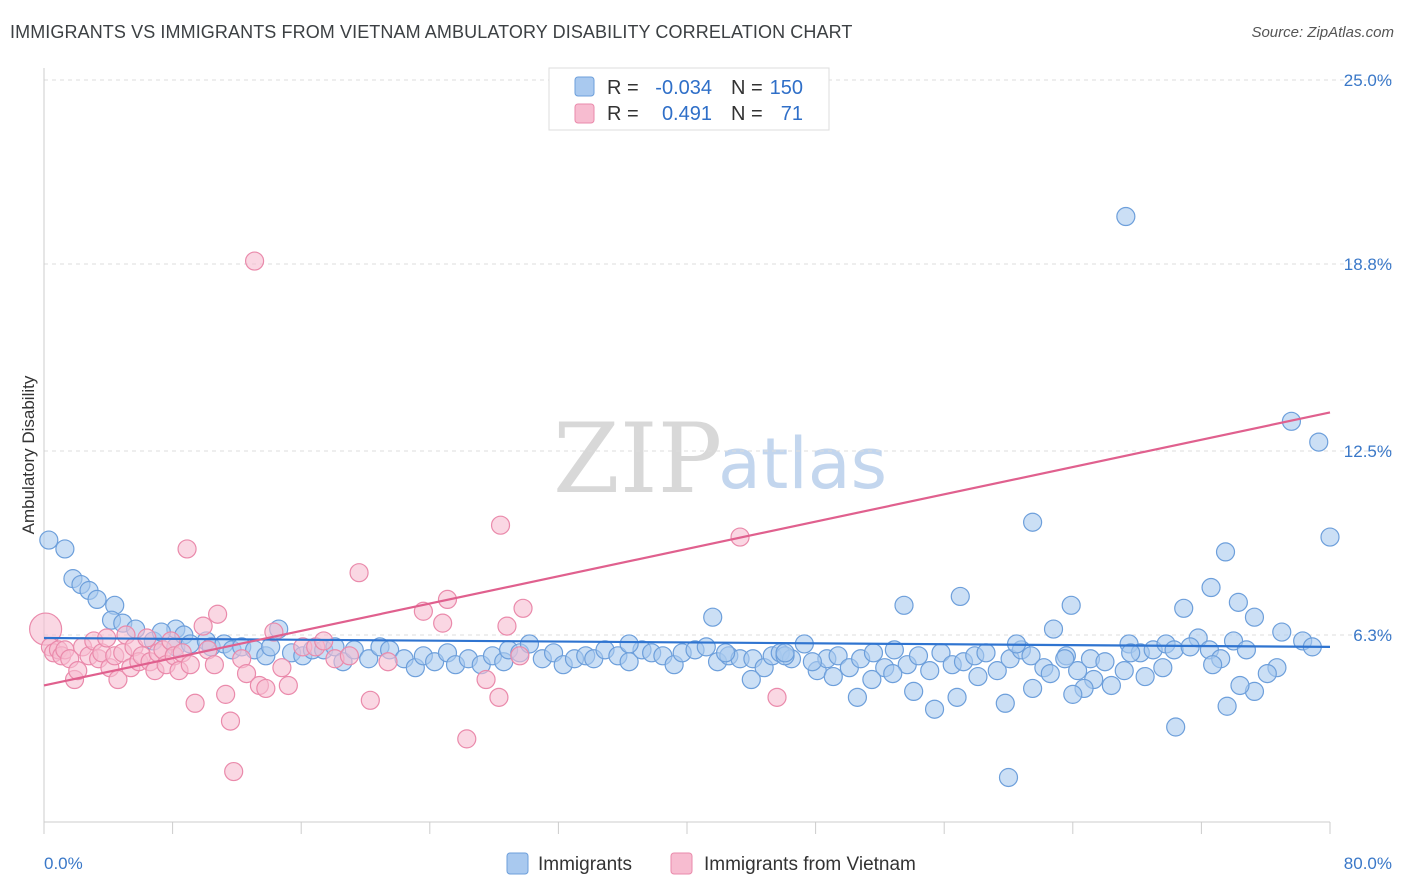 The height and width of the screenshot is (892, 1406). I want to click on legend-swatch-vietnam, so click(584, 113).